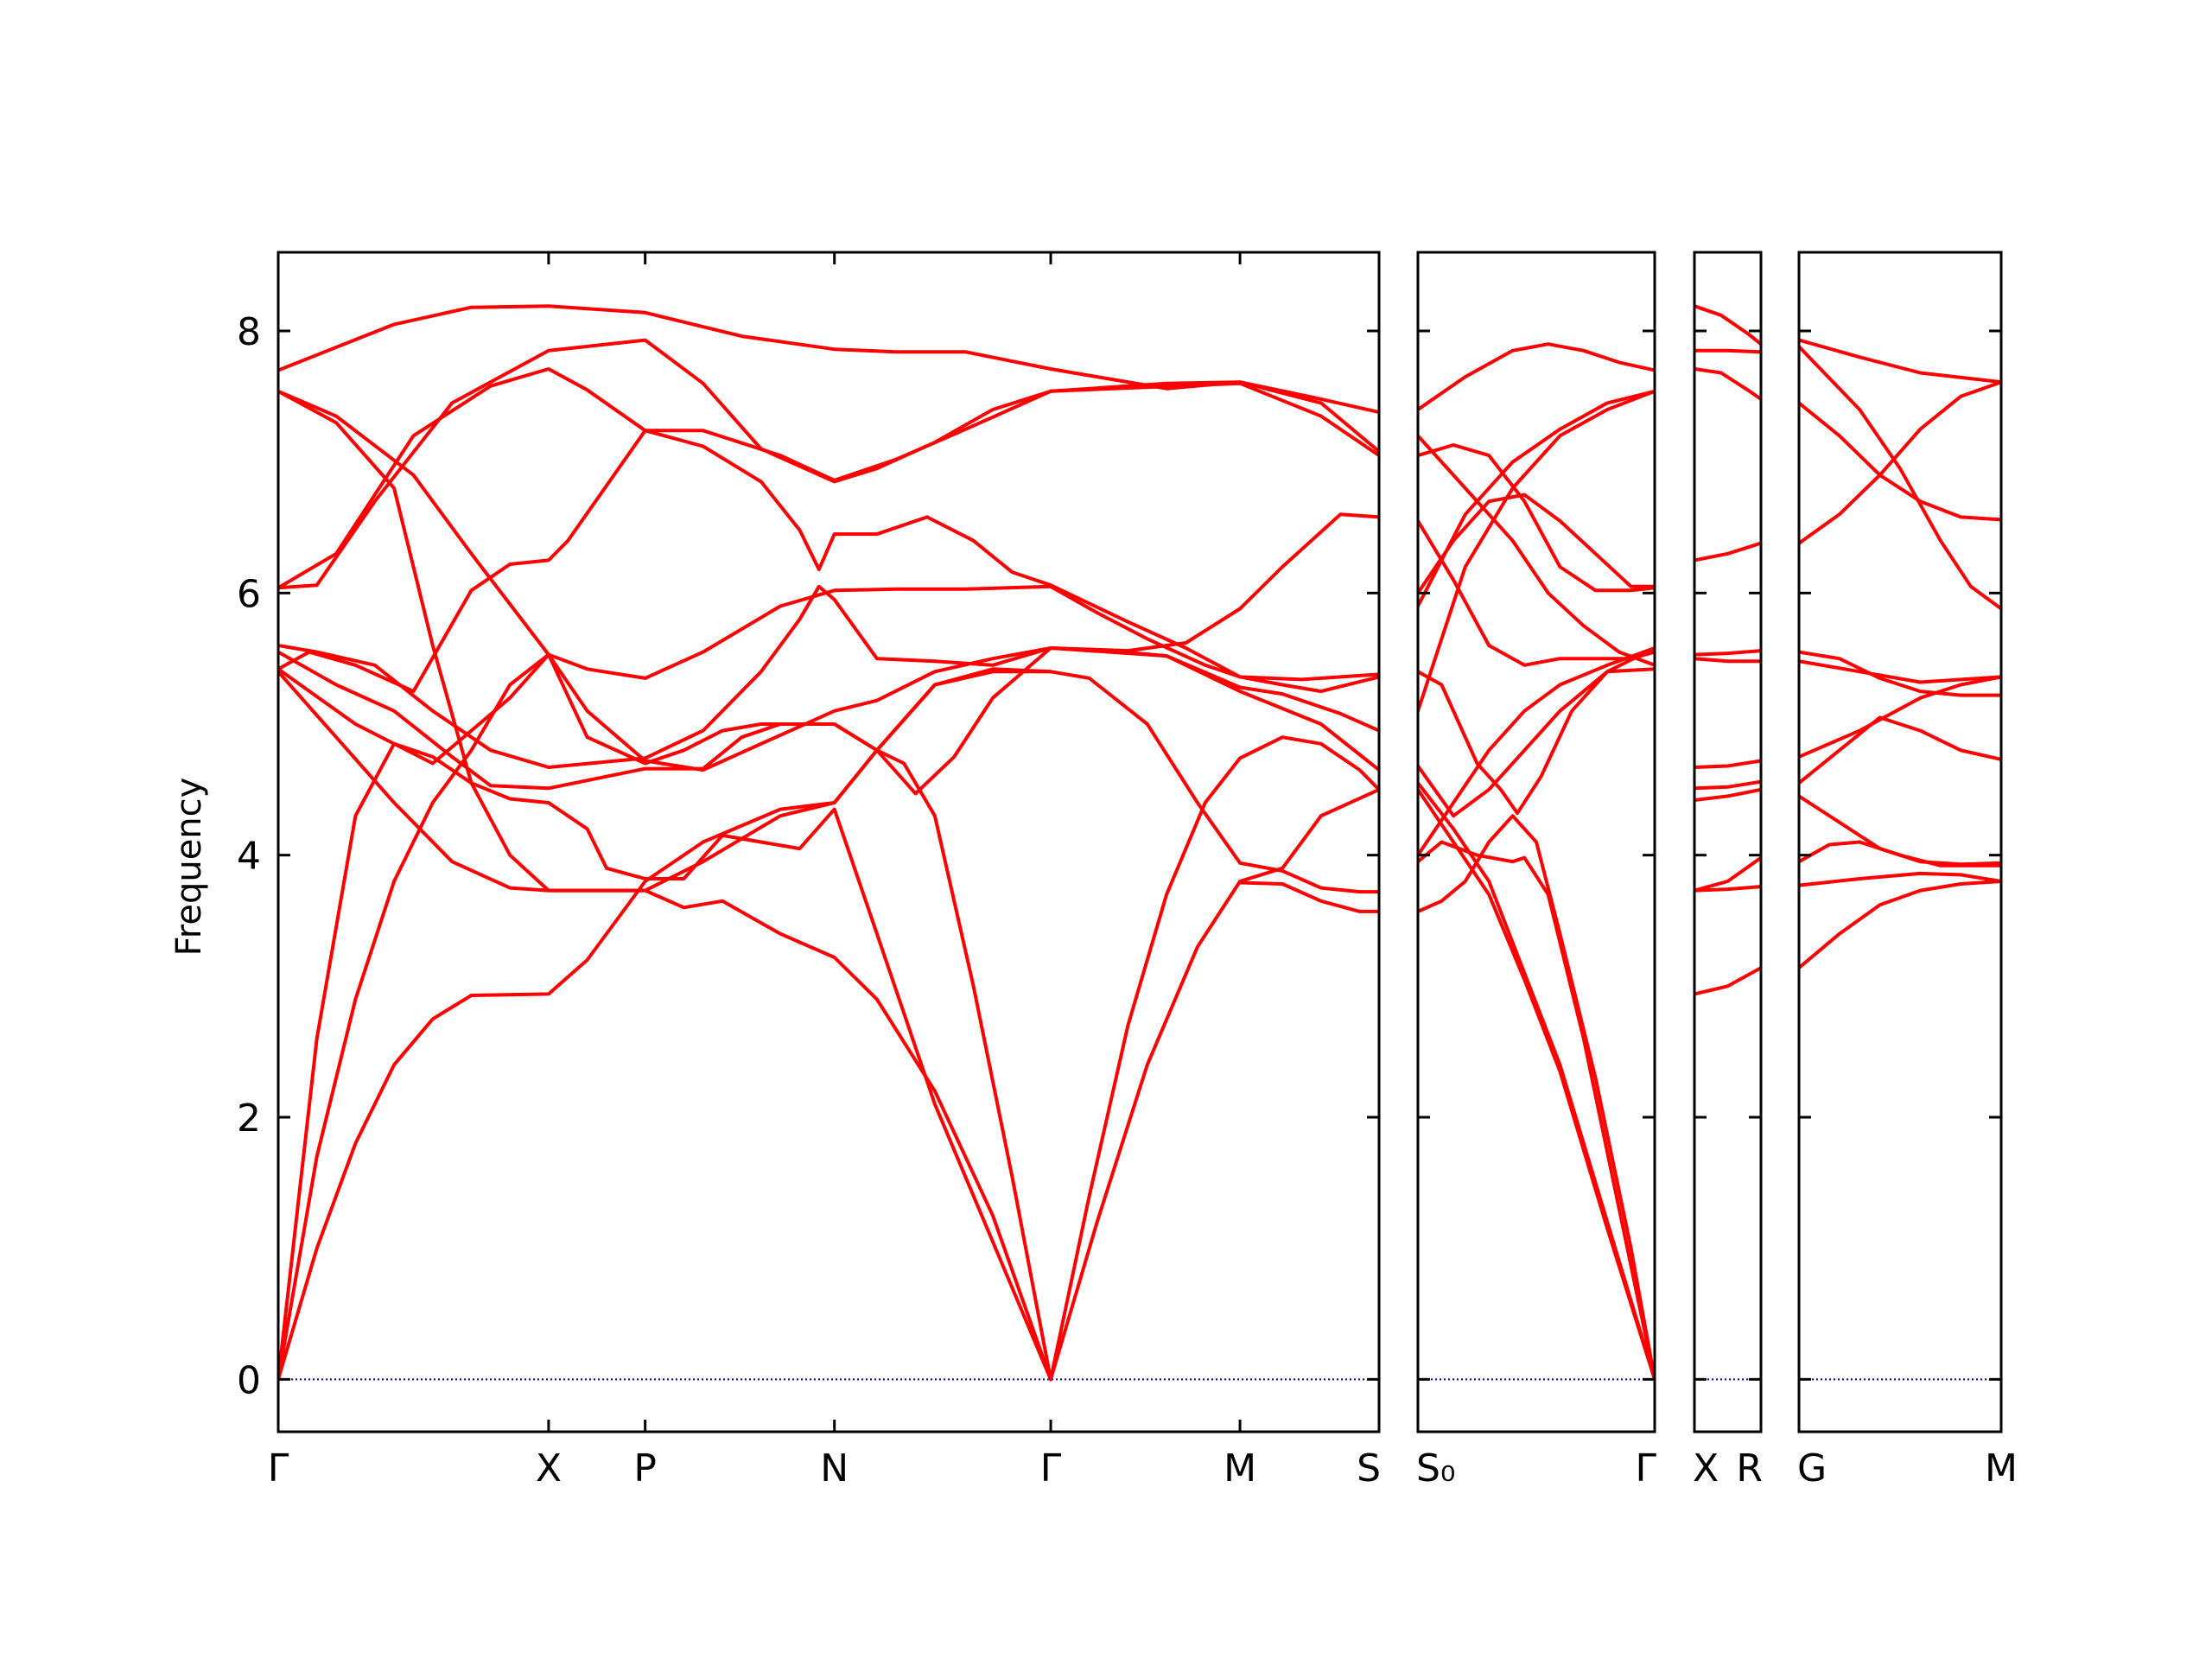 The width and height of the screenshot is (2212, 1659). I want to click on y-axis-label: Frequency, so click(189, 867).